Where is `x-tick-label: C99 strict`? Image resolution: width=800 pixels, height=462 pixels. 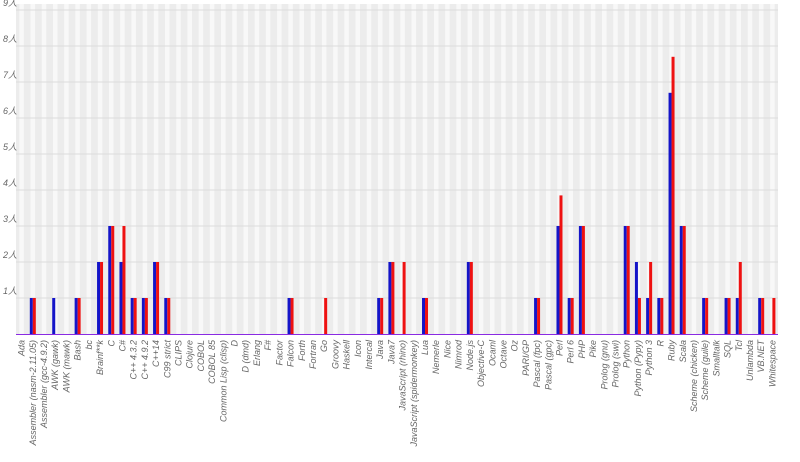
x-tick-label: C99 strict is located at coordinates (167, 359).